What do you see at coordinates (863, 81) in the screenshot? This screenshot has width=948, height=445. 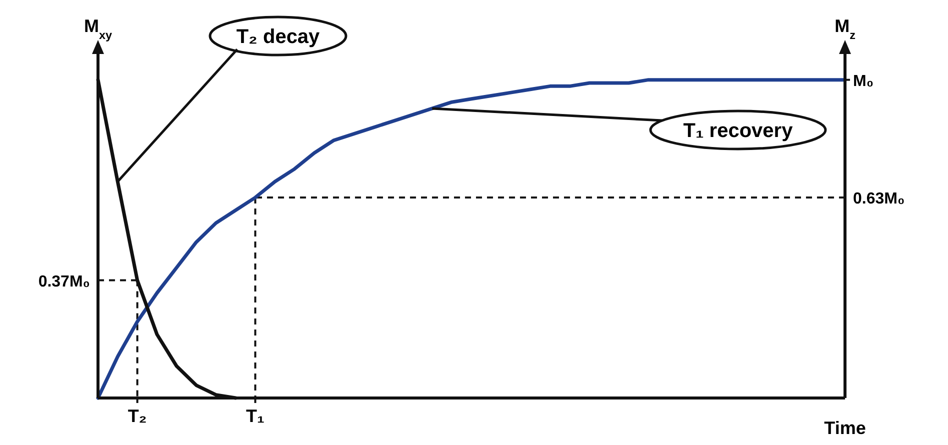 I see `text: M₀` at bounding box center [863, 81].